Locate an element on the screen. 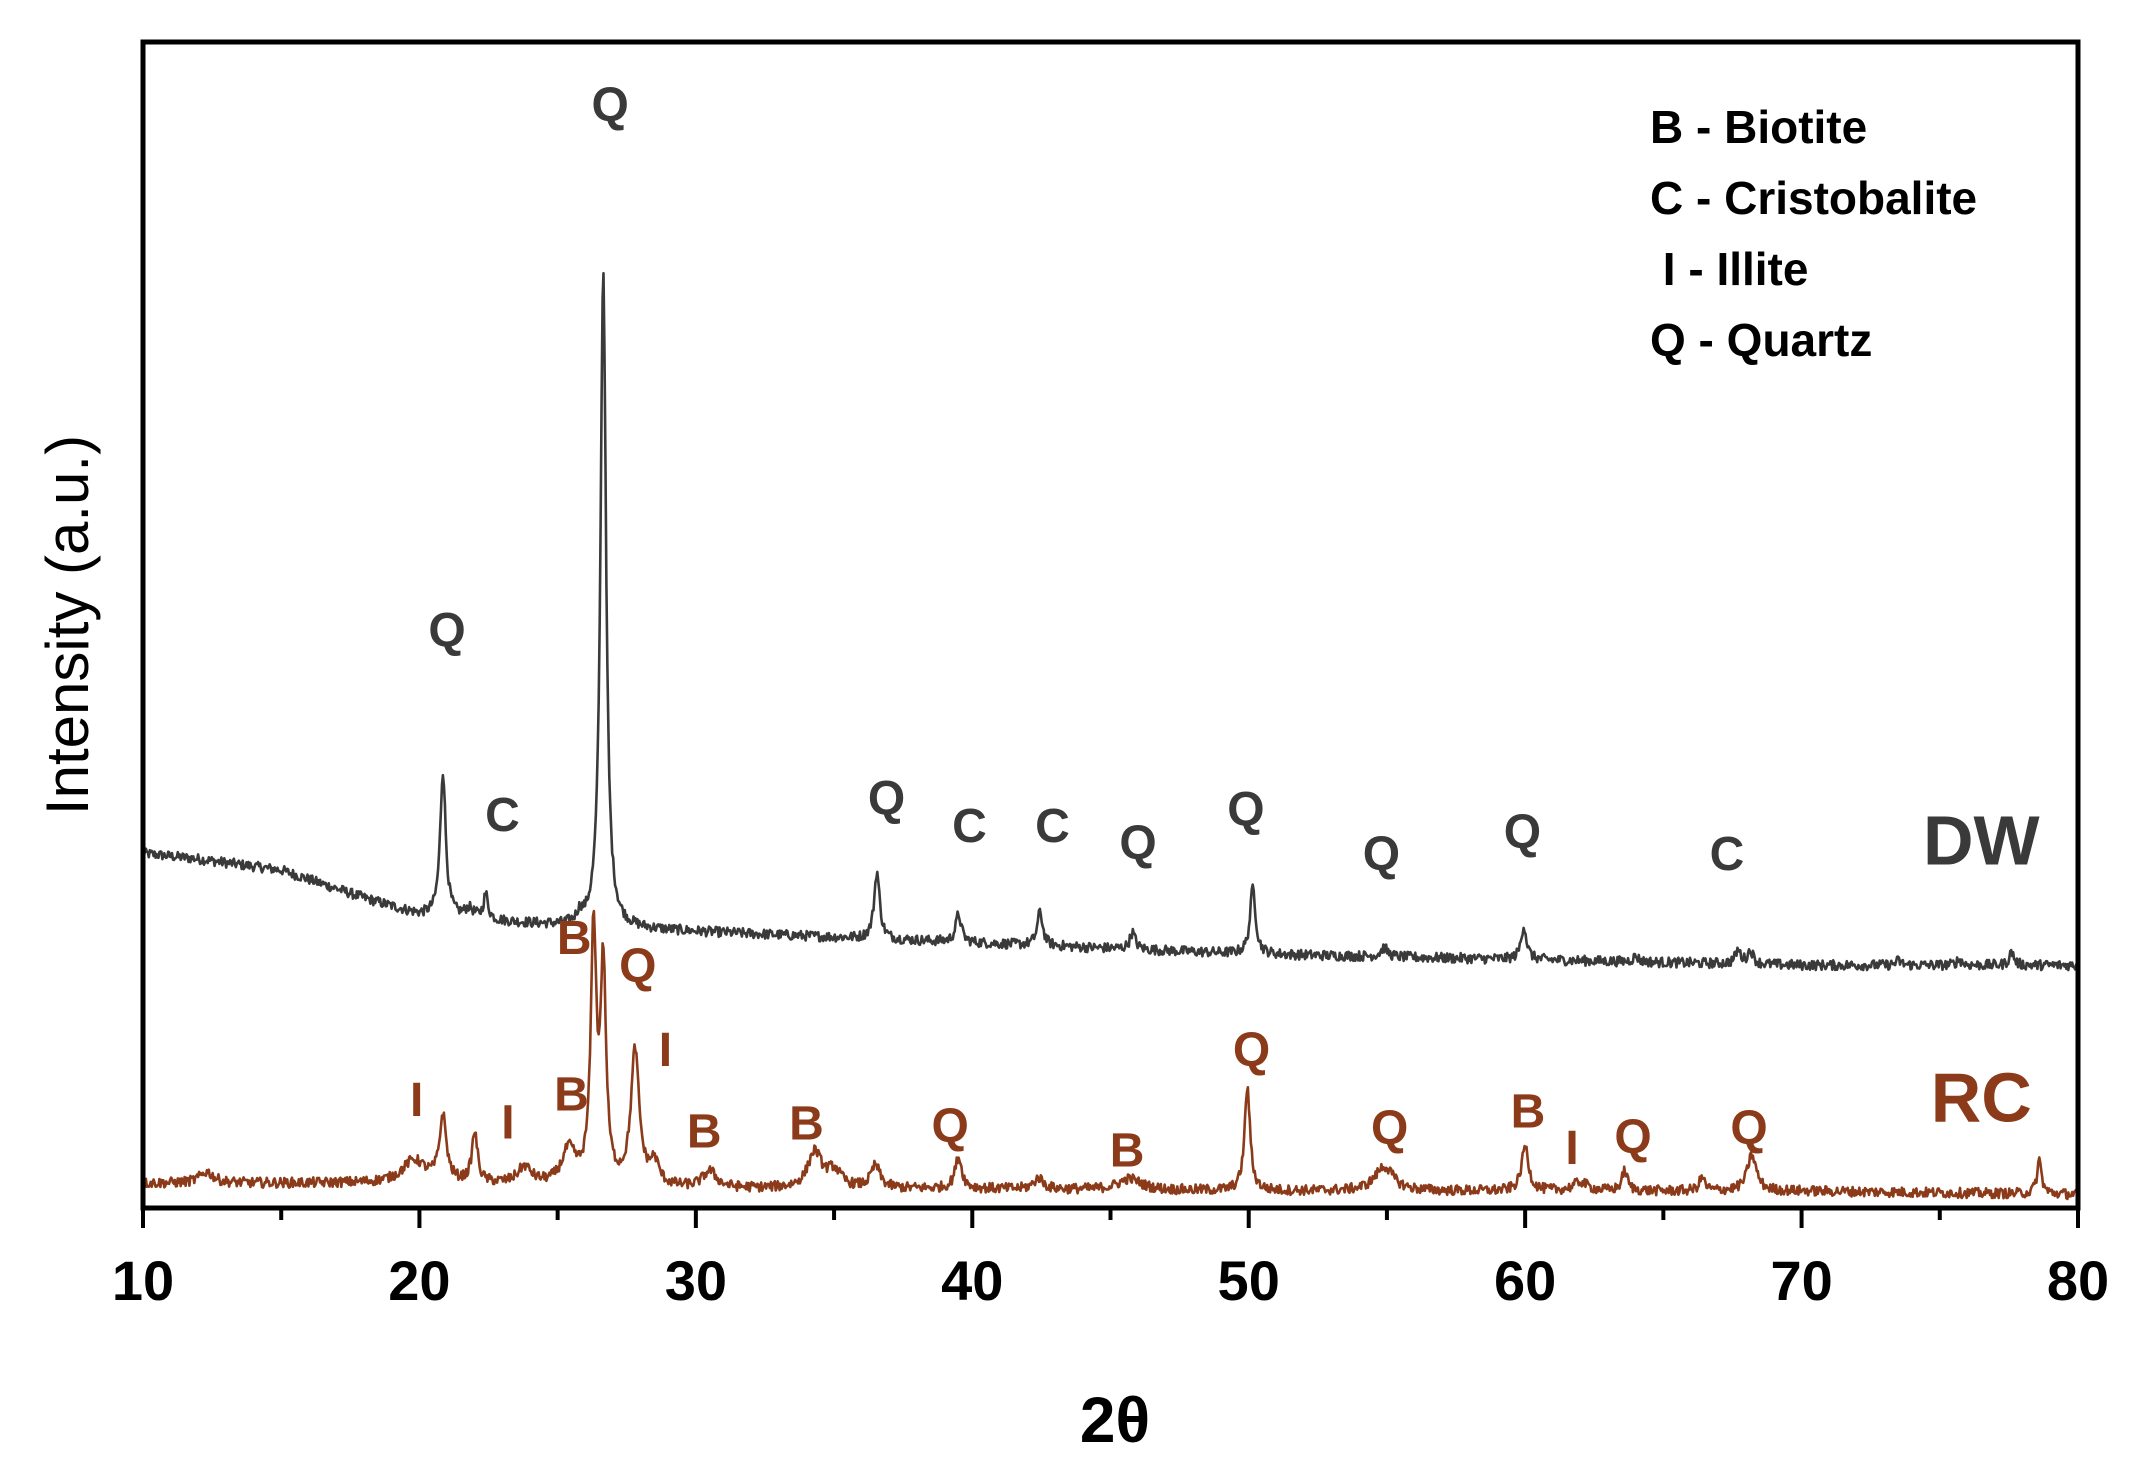  peak-label-rc-0: B is located at coordinates (574, 938).